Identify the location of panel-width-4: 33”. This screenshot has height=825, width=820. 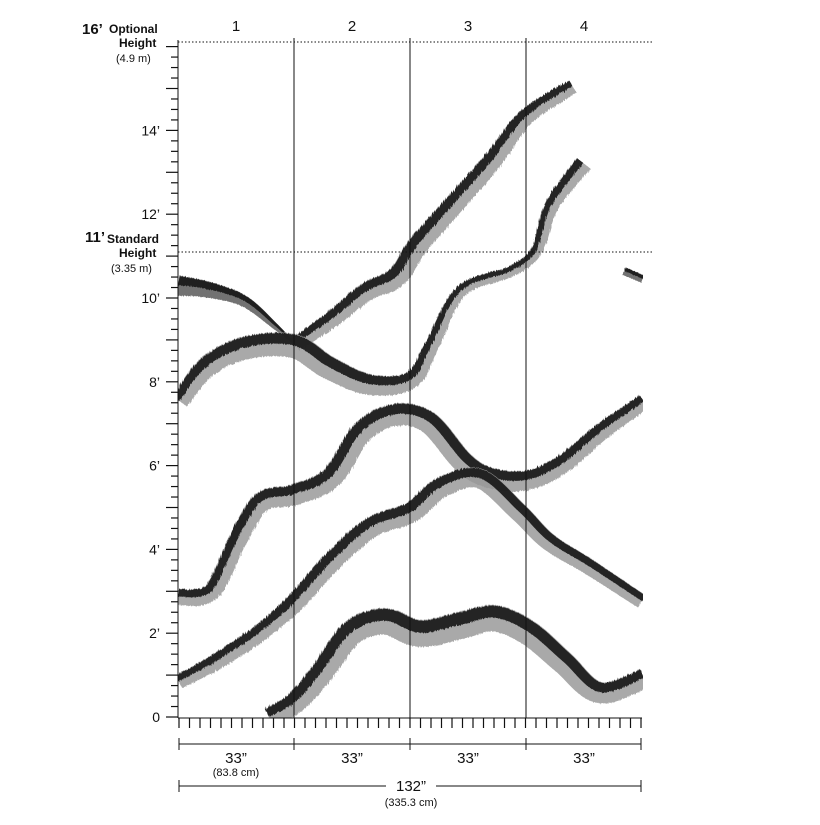
(584, 758).